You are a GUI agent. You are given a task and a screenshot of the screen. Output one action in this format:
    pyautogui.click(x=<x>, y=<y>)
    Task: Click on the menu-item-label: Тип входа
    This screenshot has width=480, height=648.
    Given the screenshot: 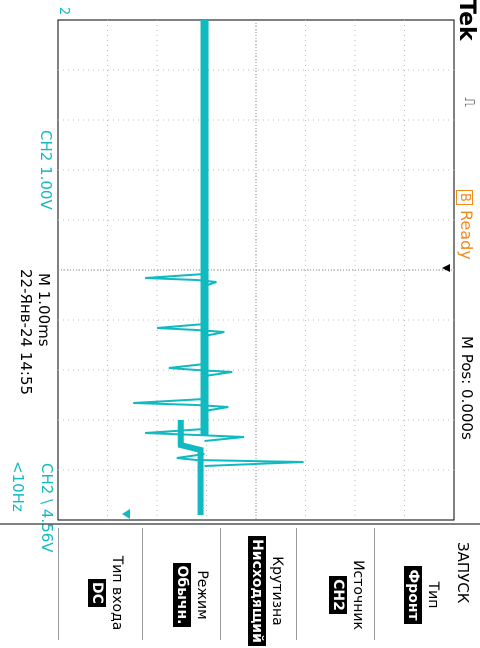 What is the action you would take?
    pyautogui.click(x=117, y=593)
    